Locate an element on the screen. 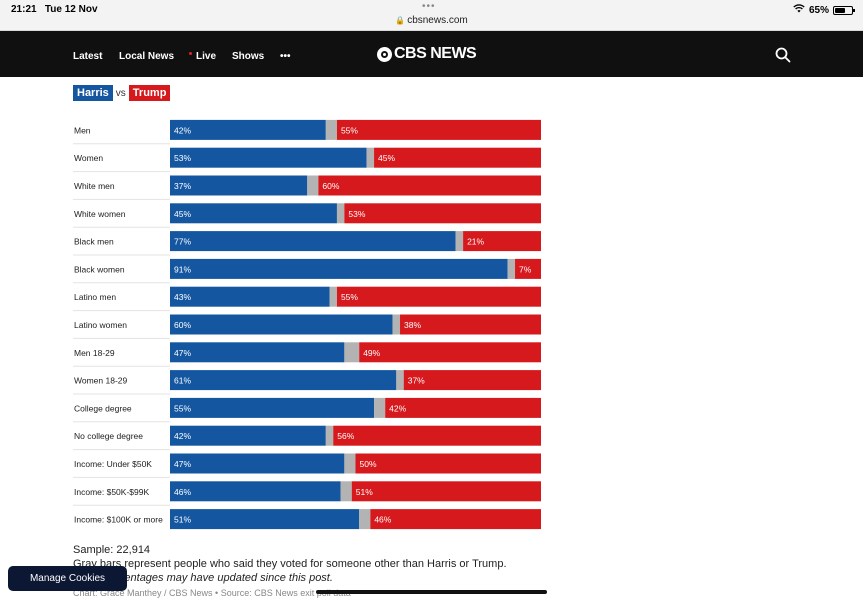 This screenshot has width=863, height=600. category-label: White women is located at coordinates (100, 214).